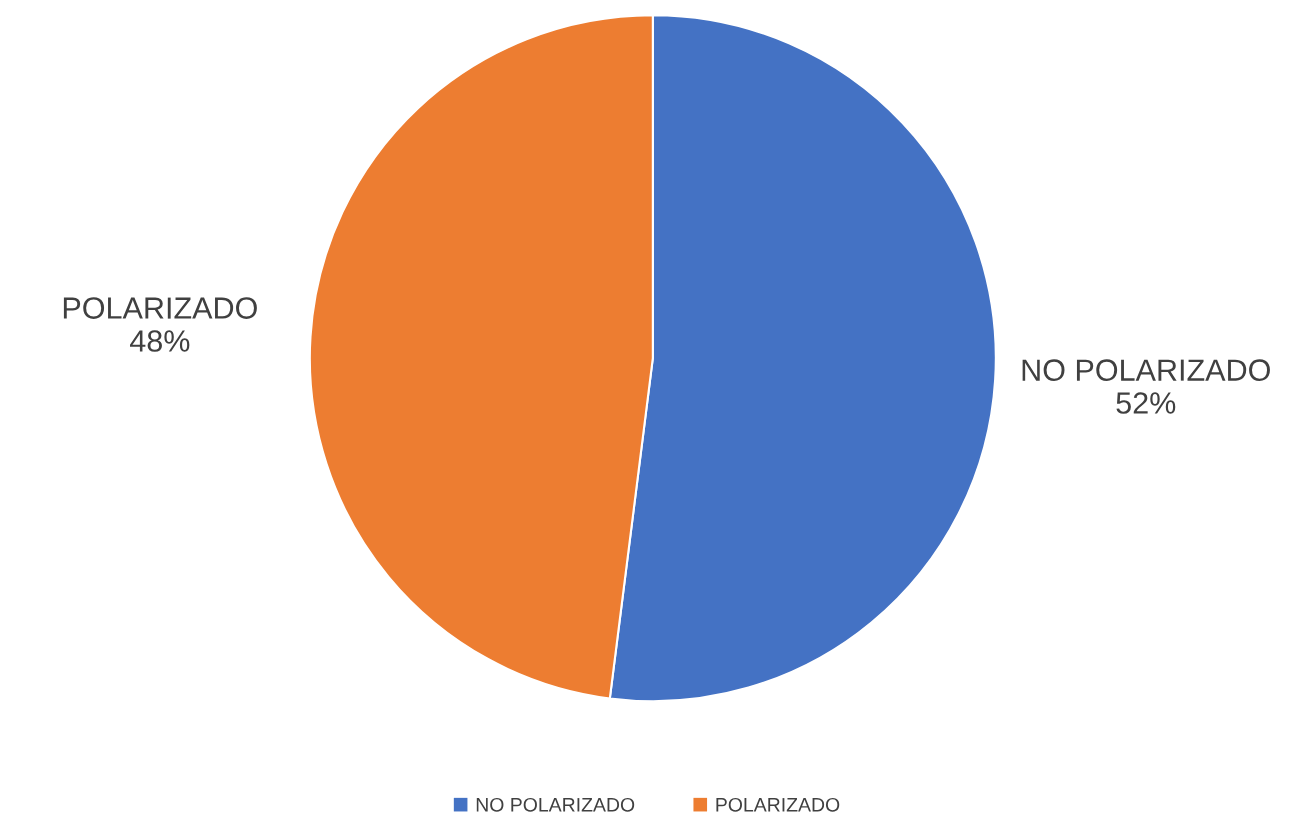 Image resolution: width=1294 pixels, height=833 pixels. Describe the element at coordinates (555, 804) in the screenshot. I see `legend-label: NO POLARIZADO` at that location.